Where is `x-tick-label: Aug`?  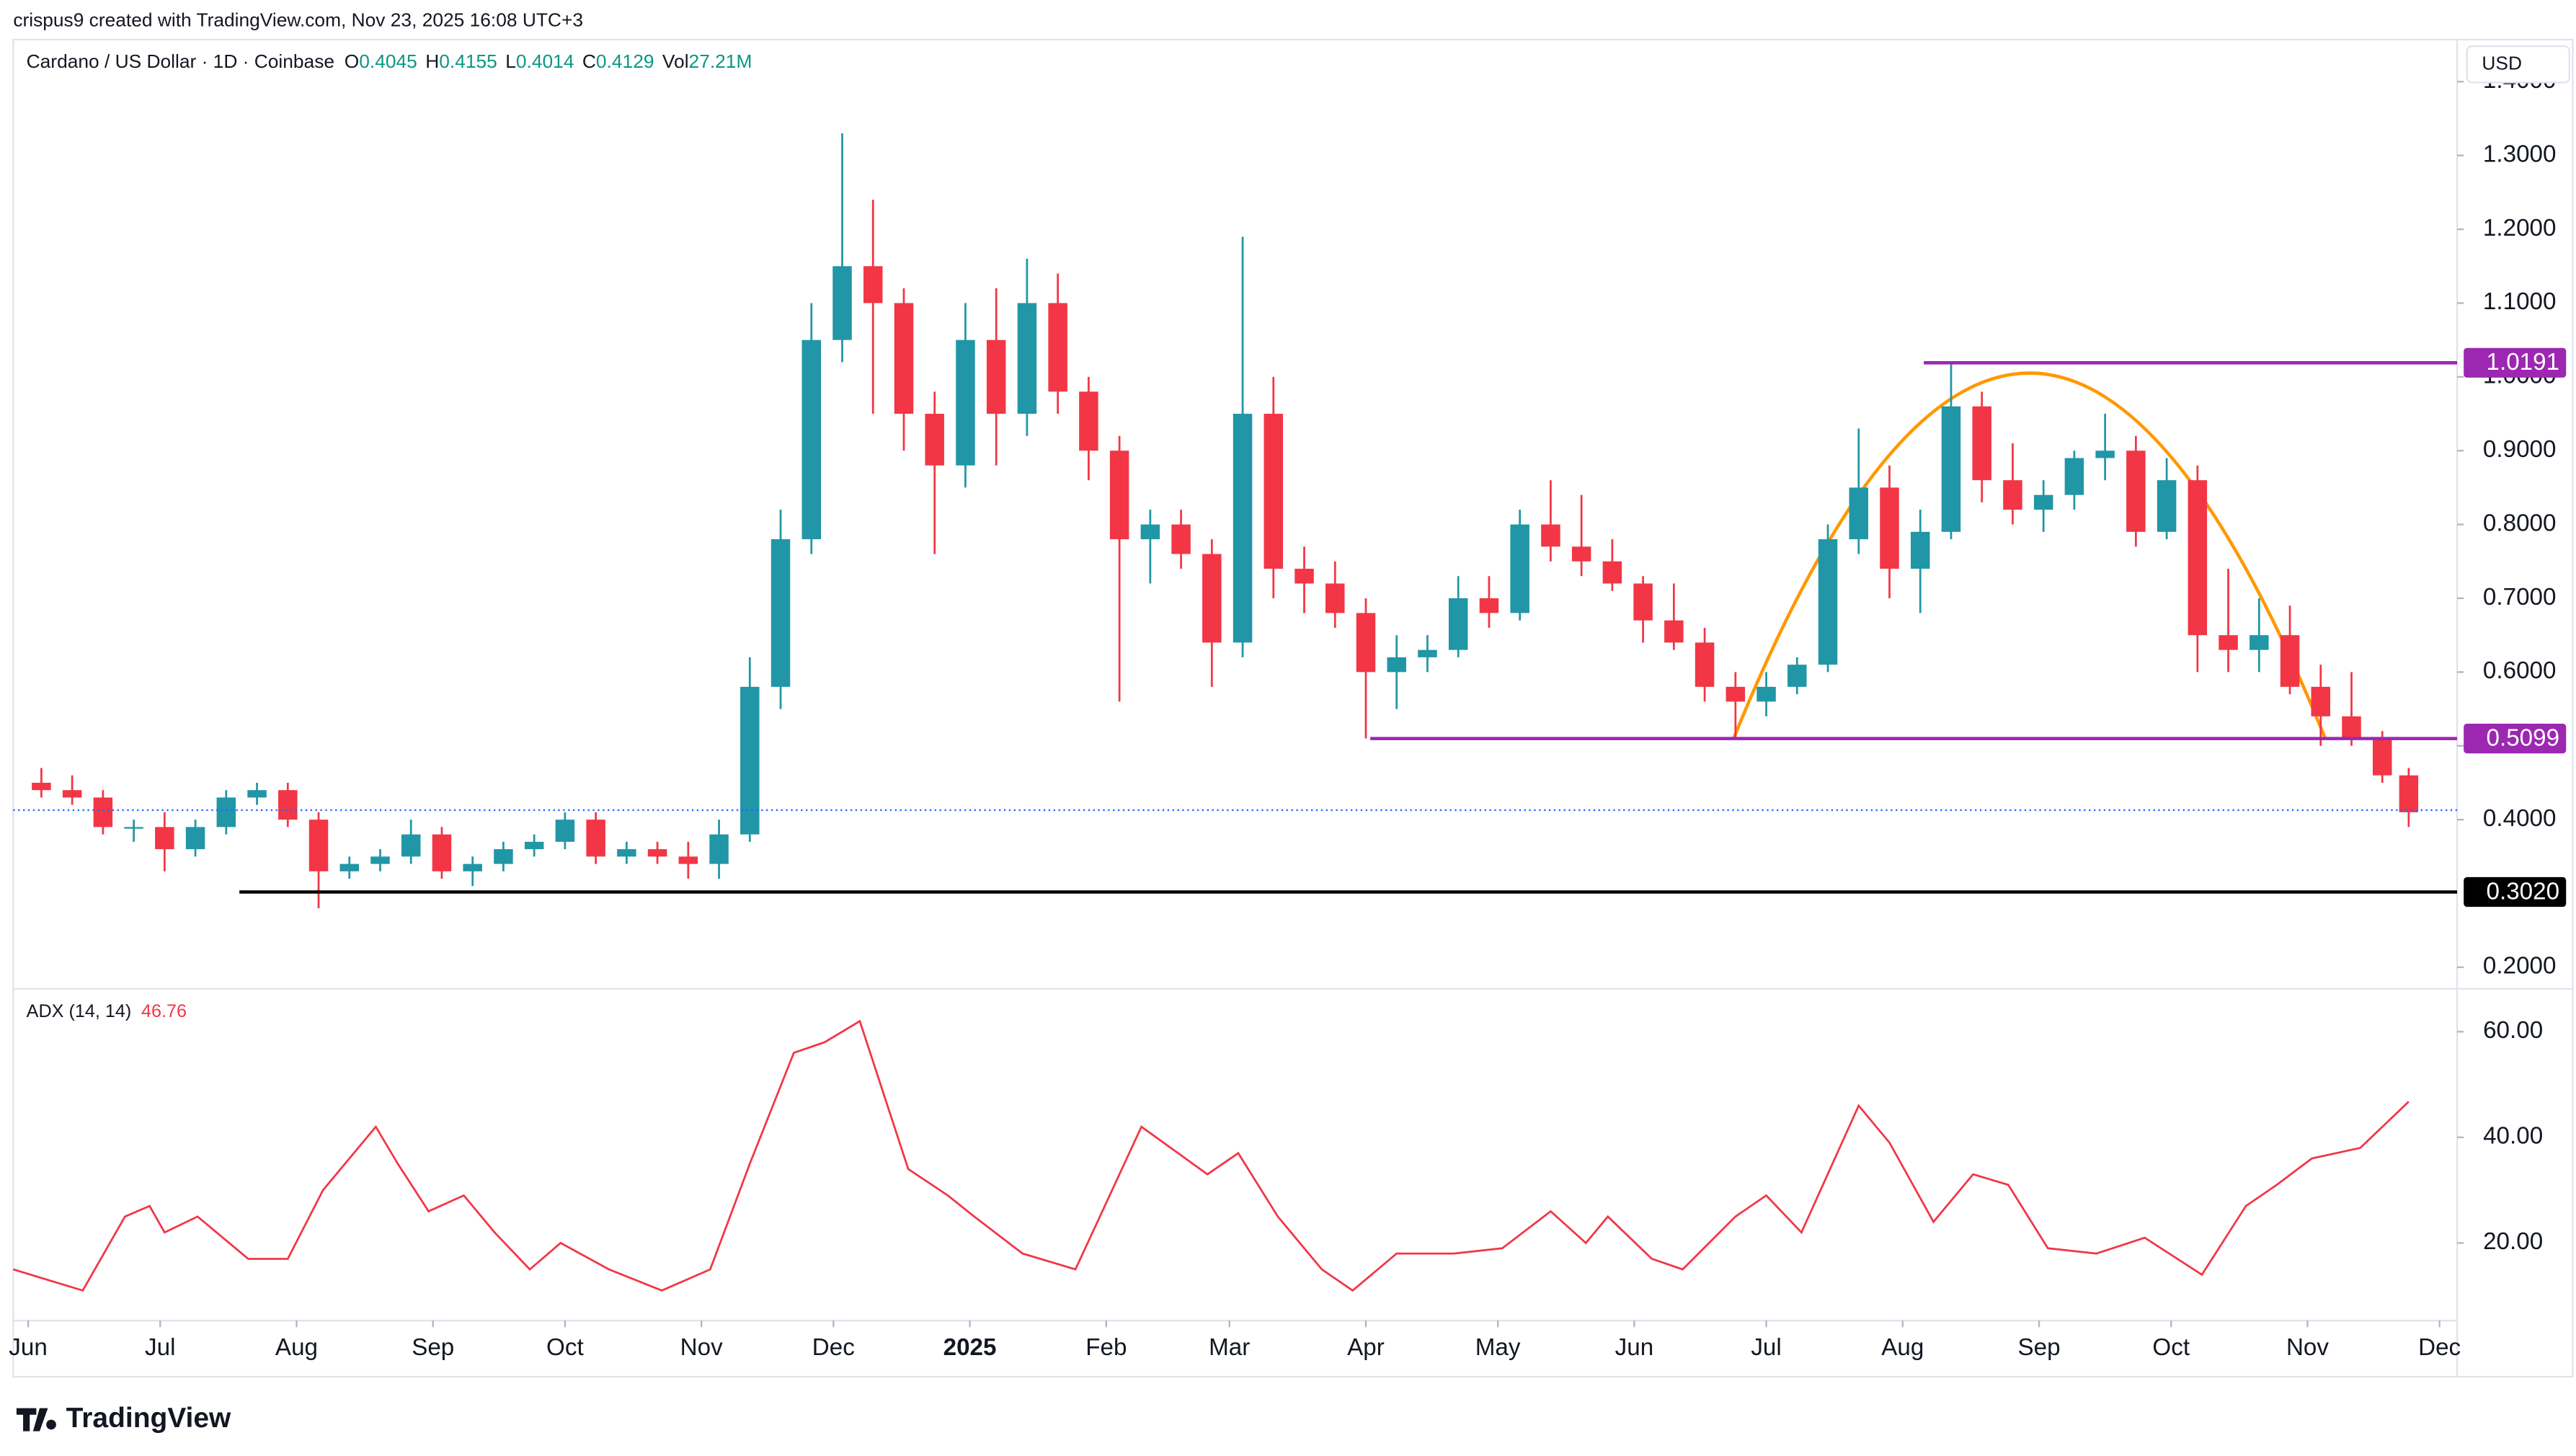
x-tick-label: Aug is located at coordinates (1902, 1347).